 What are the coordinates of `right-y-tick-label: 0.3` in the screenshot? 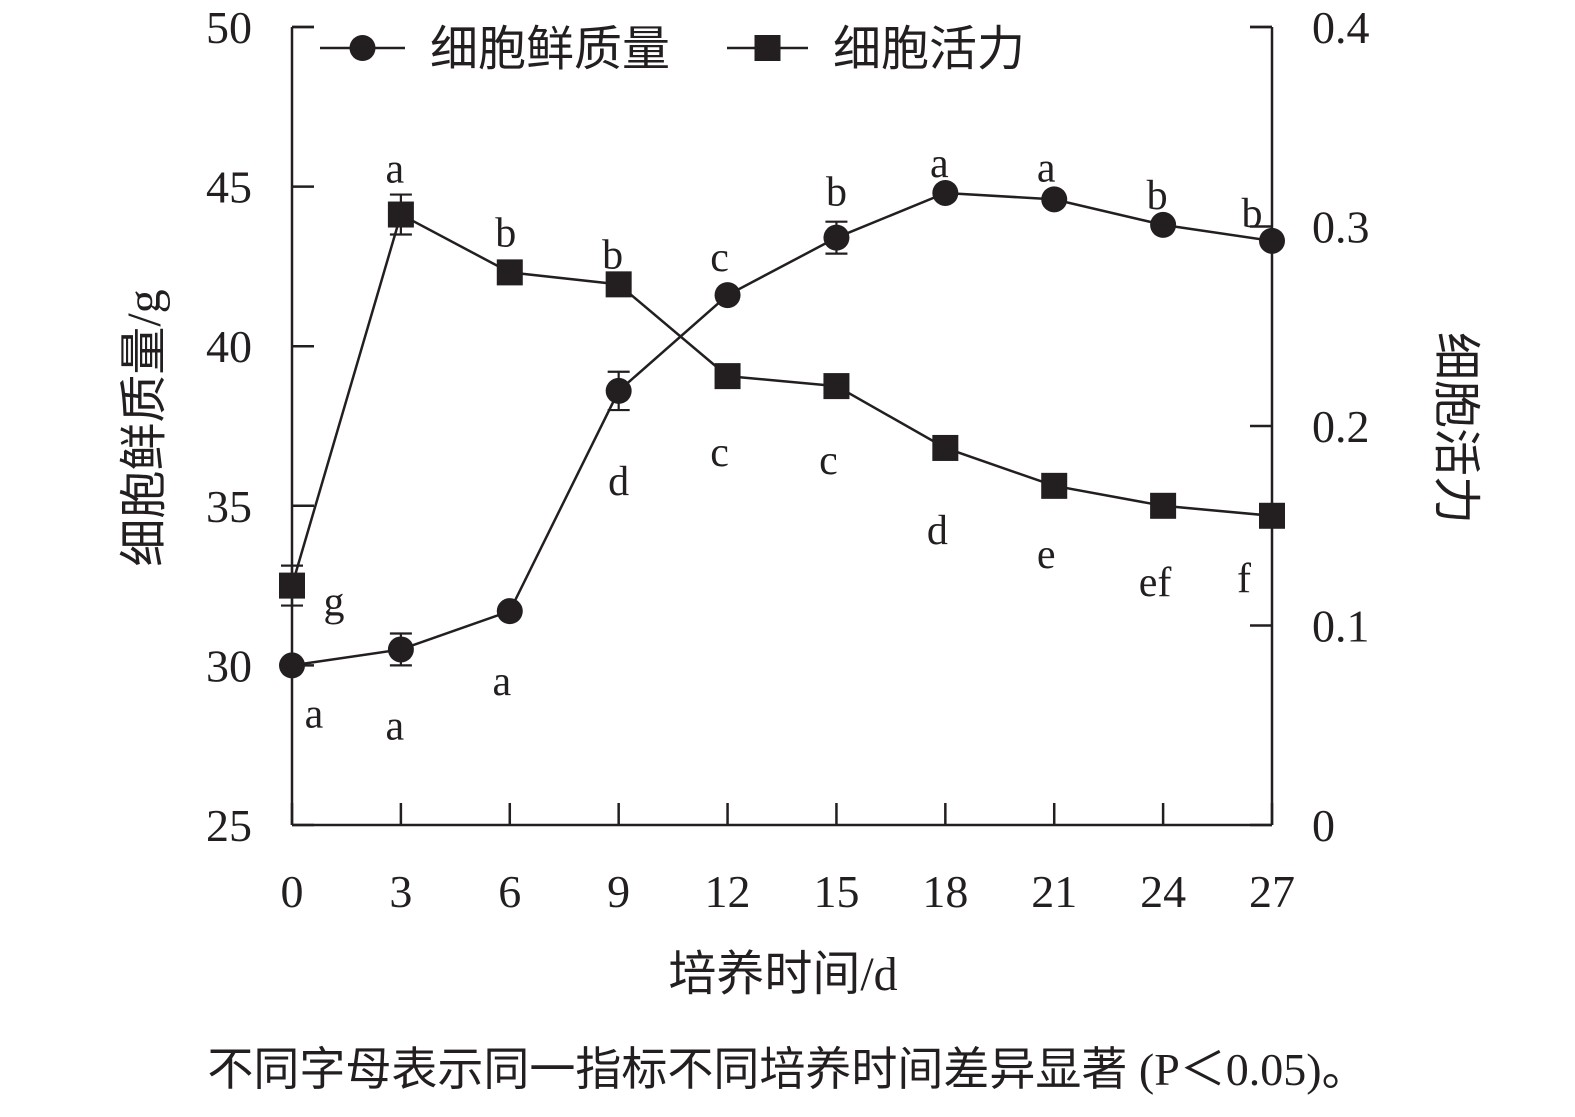 It's located at (1341, 227).